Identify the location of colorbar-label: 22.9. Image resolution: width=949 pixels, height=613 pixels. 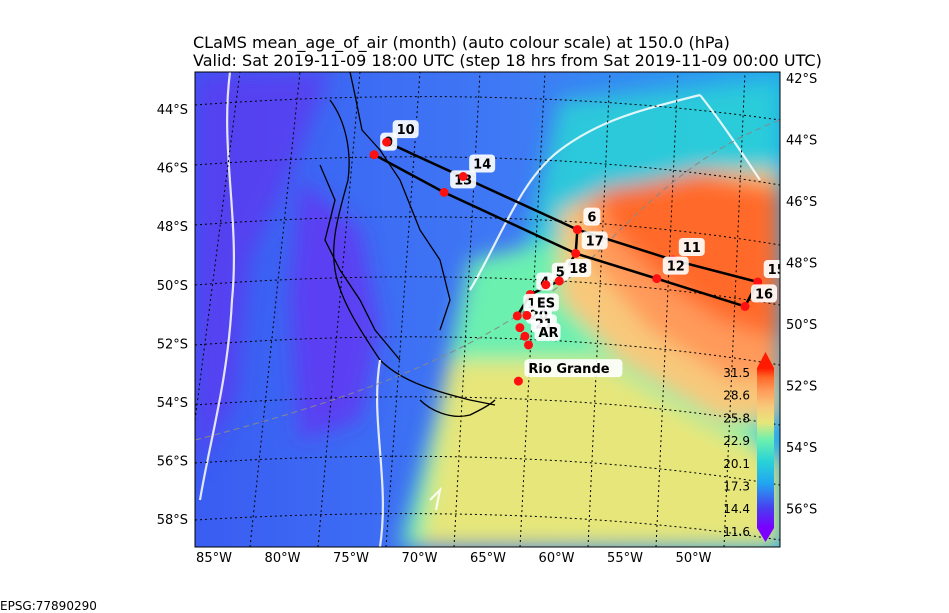
(736, 441).